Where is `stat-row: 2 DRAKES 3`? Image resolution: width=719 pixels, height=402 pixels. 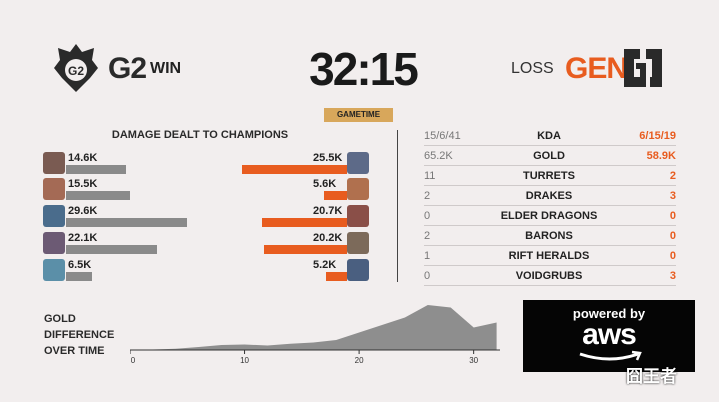
stat-row: 2 DRAKES 3 is located at coordinates (550, 196).